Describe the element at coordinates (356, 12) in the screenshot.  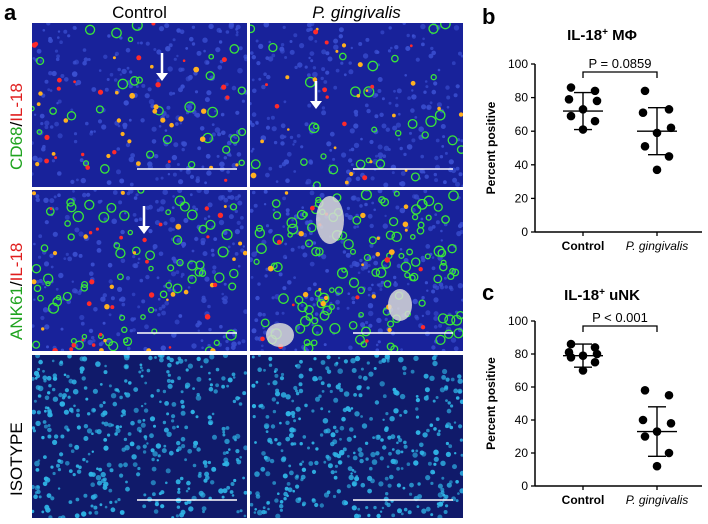
I see `column-header-p-gingivalis: P. gingivalis` at that location.